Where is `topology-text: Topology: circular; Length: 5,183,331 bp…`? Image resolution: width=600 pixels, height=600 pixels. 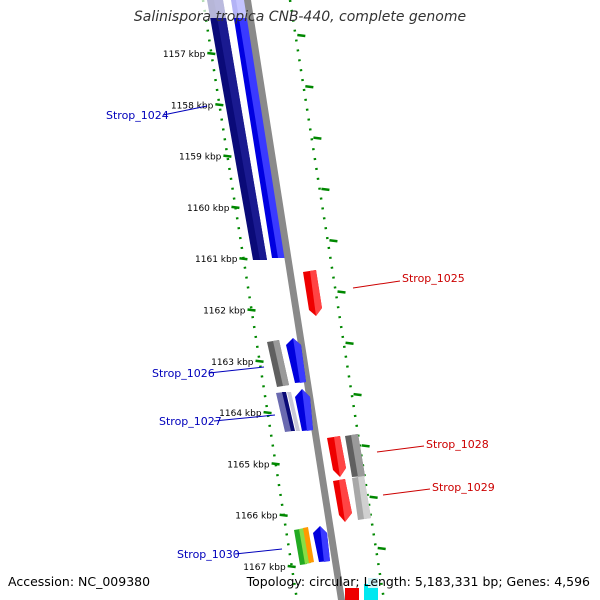
topology-text: Topology: circular; Length: 5,183,331 bp… is located at coordinates (418, 581).